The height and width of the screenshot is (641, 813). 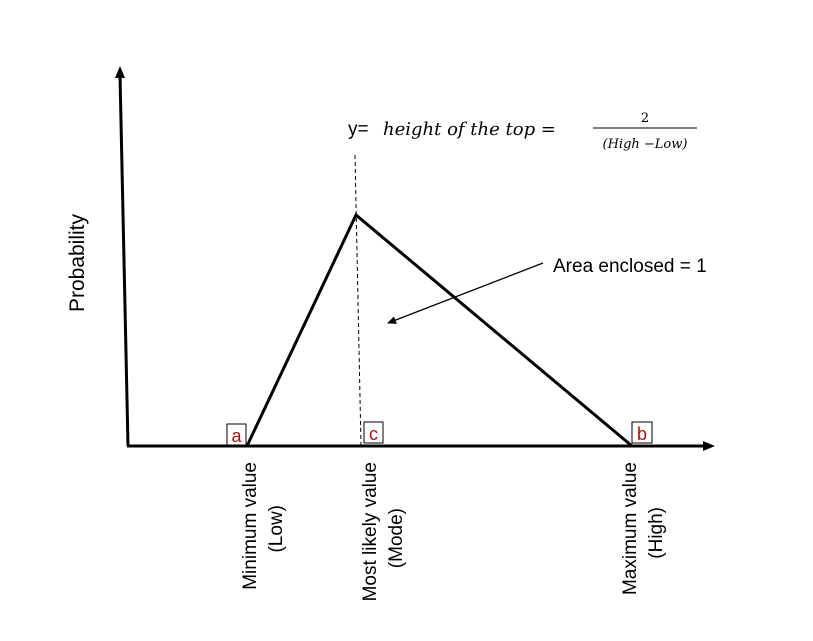 What do you see at coordinates (358, 300) in the screenshot?
I see `mode-dashed-line` at bounding box center [358, 300].